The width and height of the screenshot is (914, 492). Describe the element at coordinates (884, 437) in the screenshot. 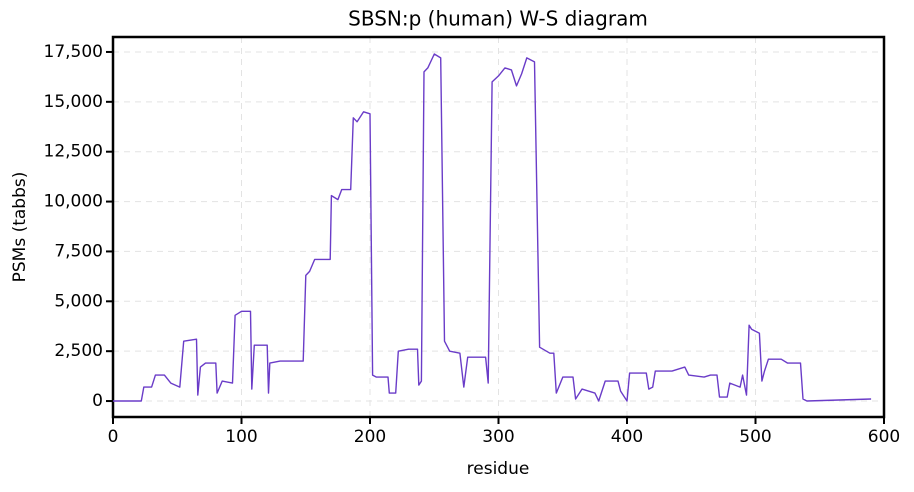

I see `x-tick-label: 600` at that location.